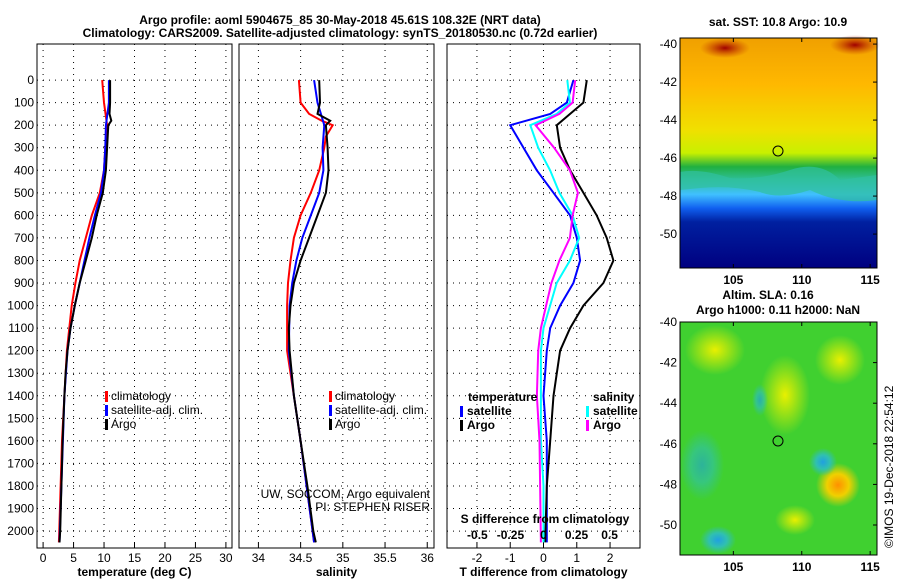  What do you see at coordinates (20, 531) in the screenshot?
I see `y-tick-label: 2000` at bounding box center [20, 531].